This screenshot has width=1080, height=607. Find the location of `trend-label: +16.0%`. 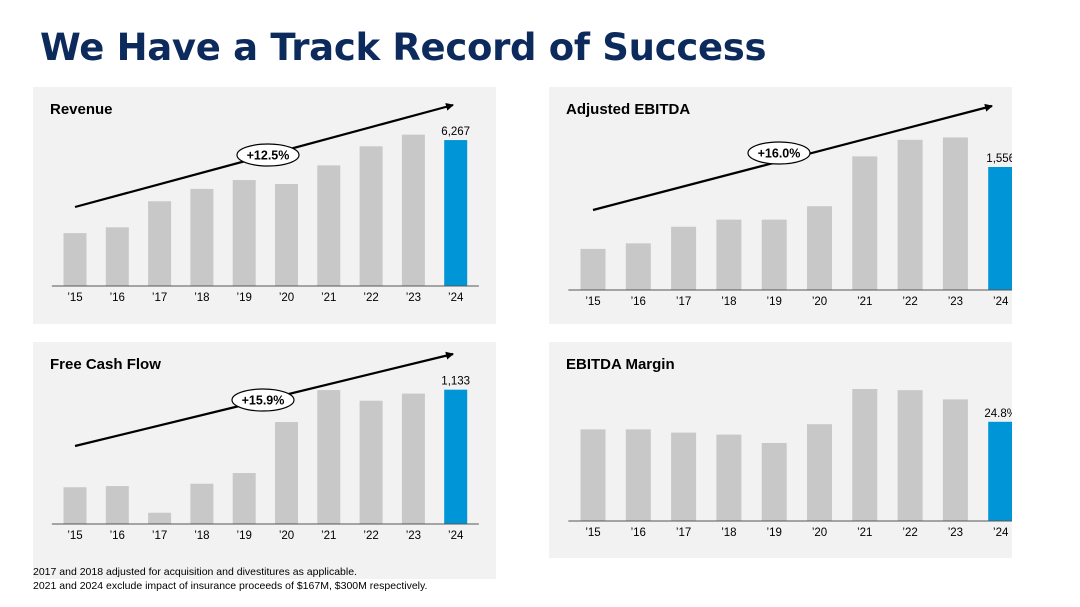

trend-label: +16.0% is located at coordinates (779, 154).